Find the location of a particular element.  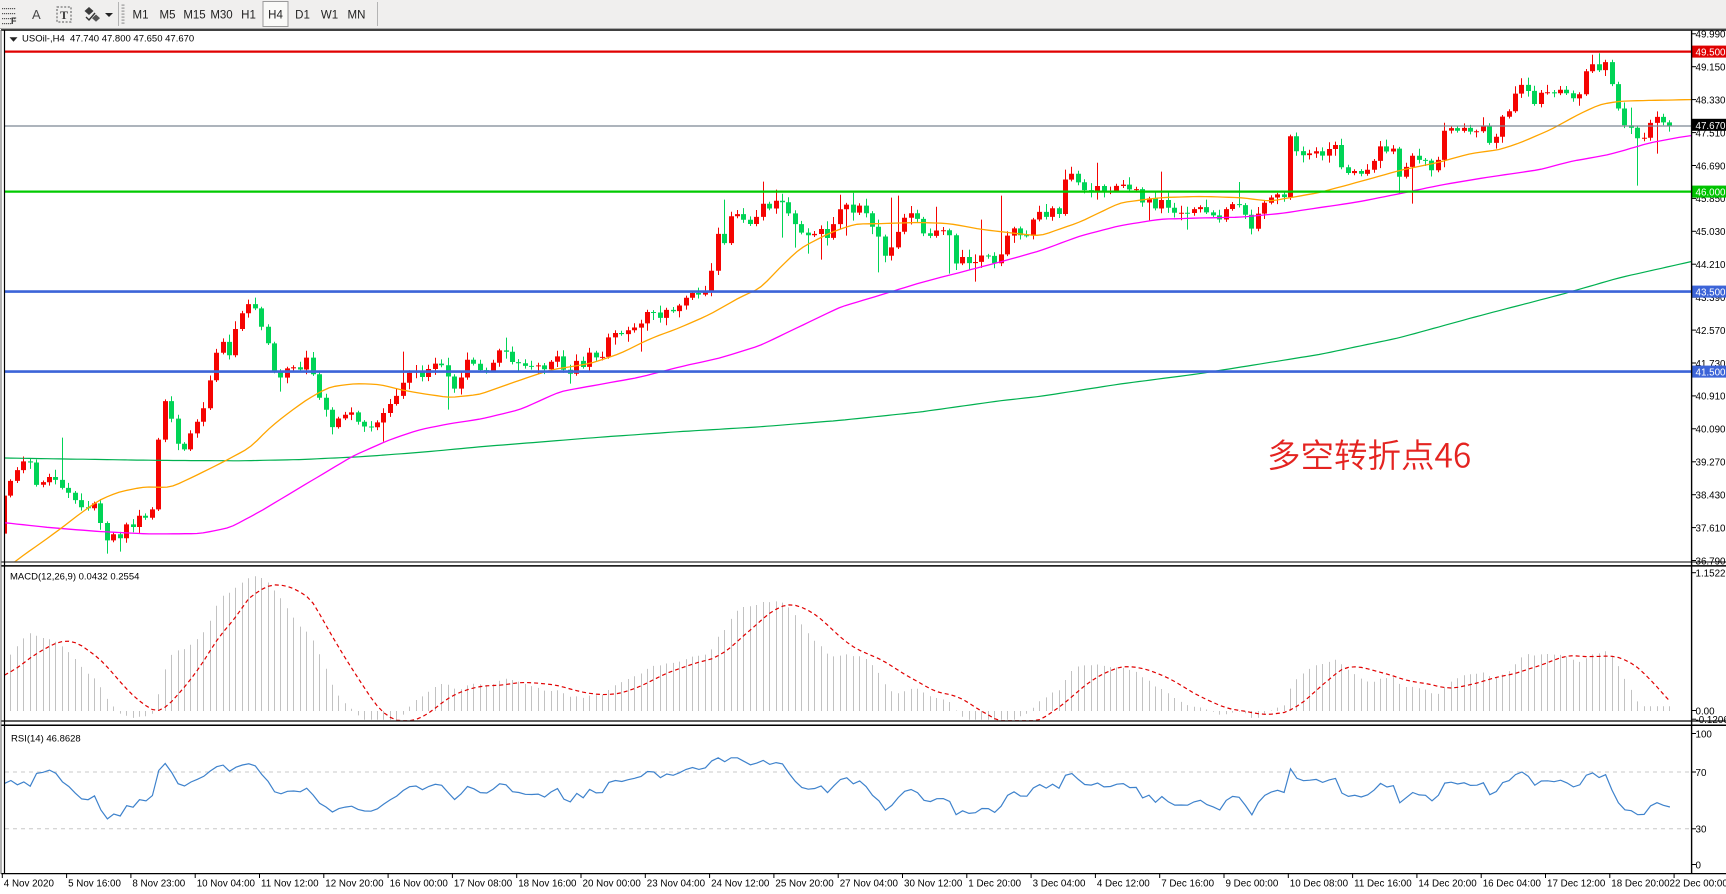

svg-text: 39.270 is located at coordinates (1711, 463).